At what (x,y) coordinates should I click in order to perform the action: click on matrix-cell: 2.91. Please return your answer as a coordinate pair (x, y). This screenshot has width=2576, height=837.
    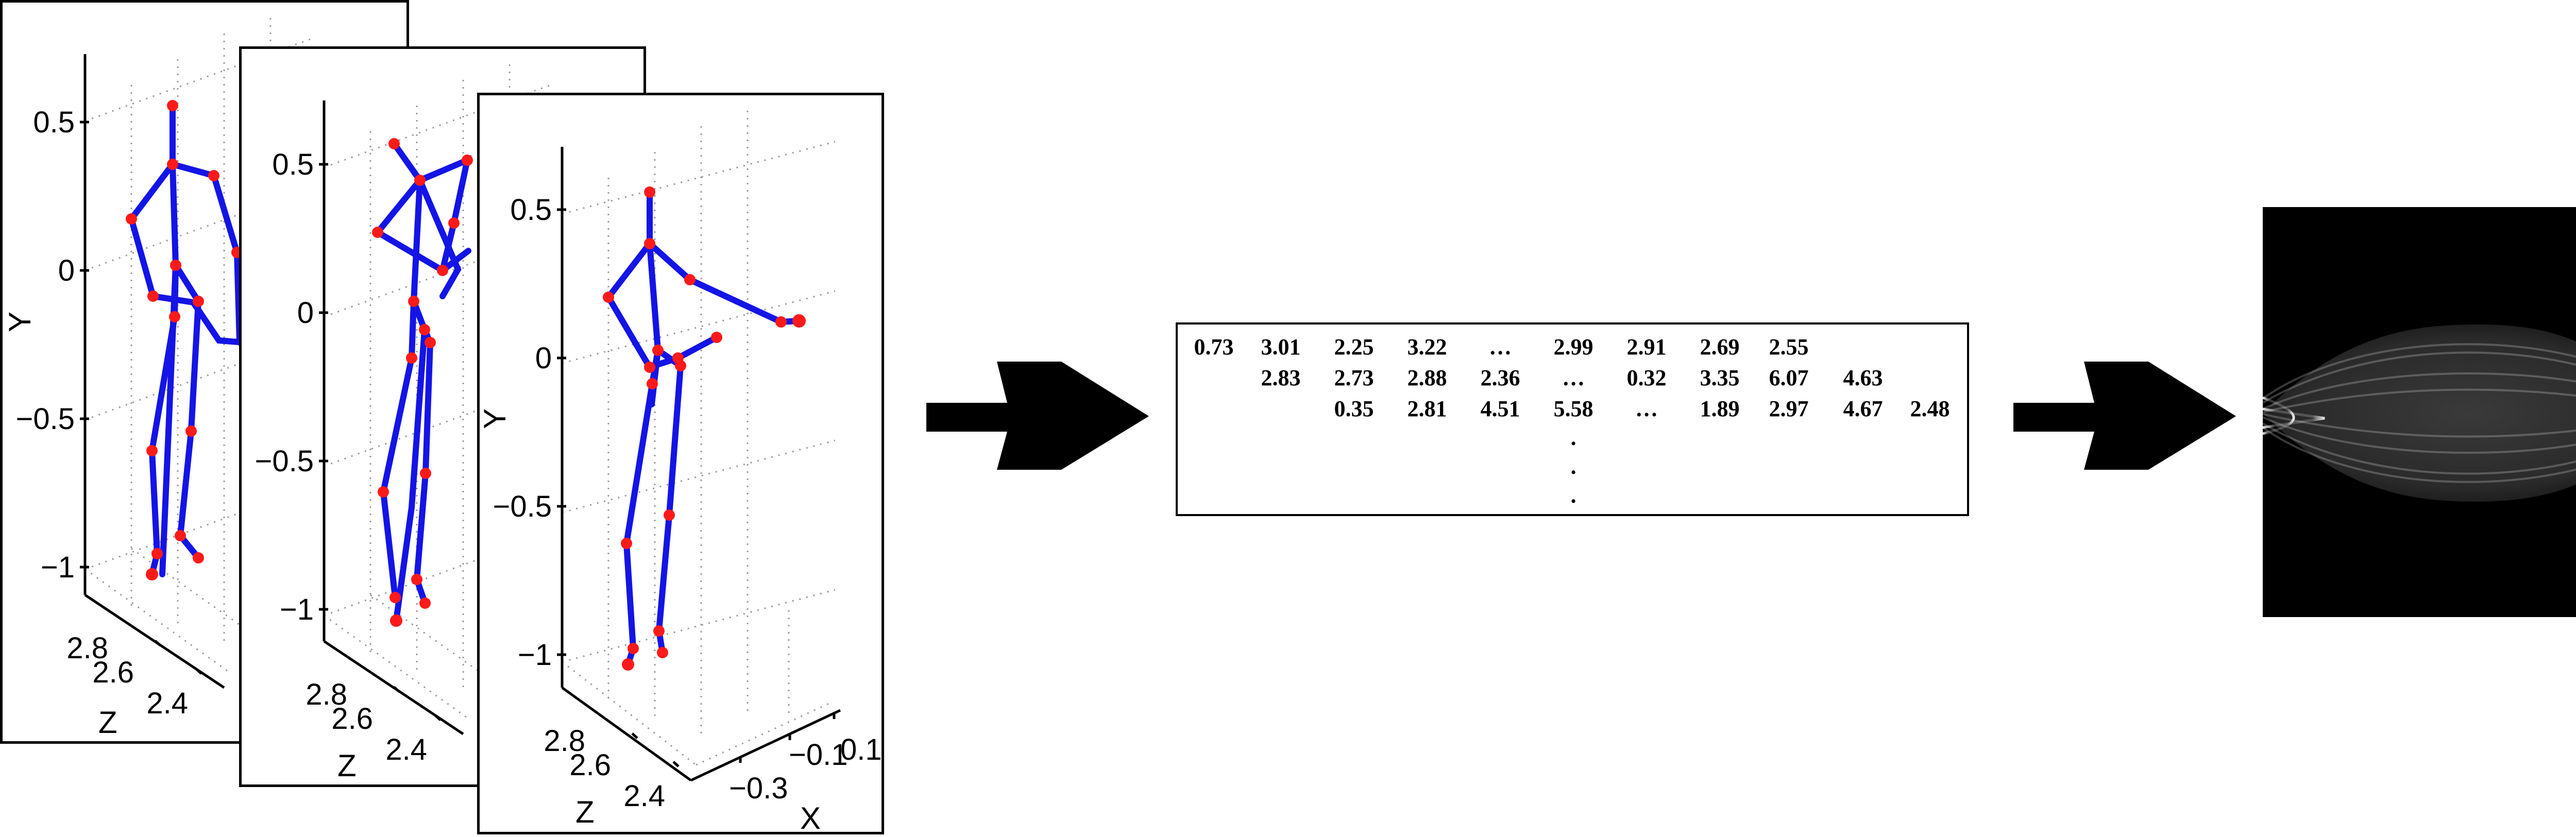
    Looking at the image, I should click on (1647, 347).